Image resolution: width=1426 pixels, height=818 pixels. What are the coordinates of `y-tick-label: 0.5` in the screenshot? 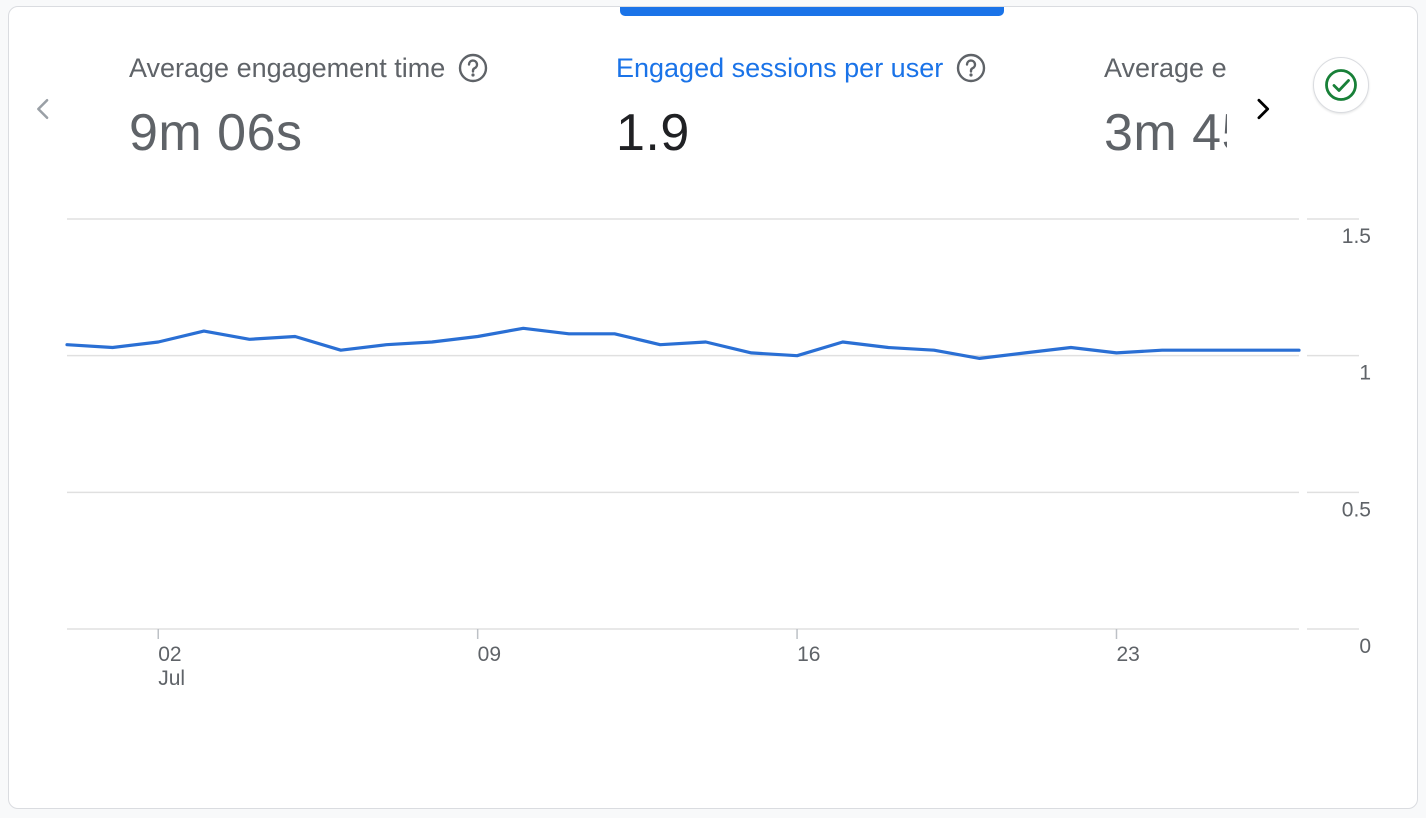 It's located at (1356, 509).